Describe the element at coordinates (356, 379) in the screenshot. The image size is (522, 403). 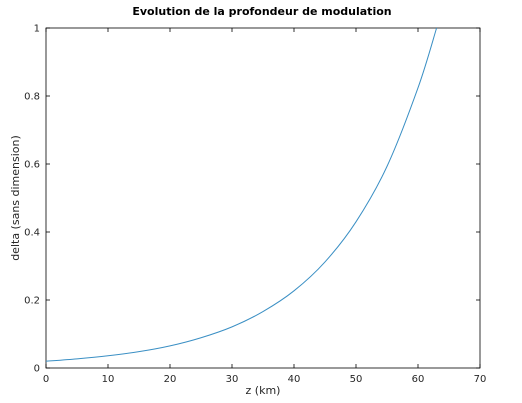
I see `x-tick-label: 50` at that location.